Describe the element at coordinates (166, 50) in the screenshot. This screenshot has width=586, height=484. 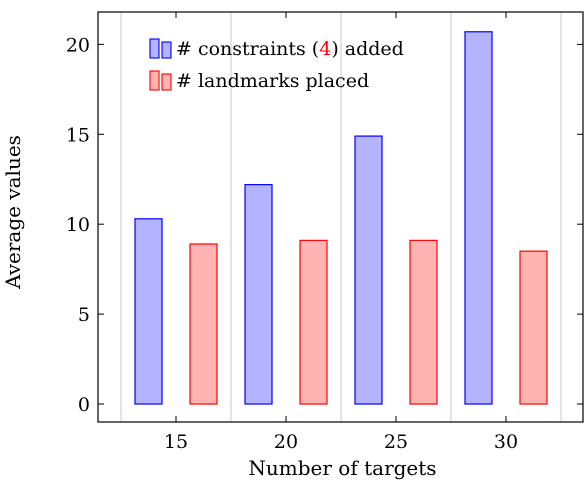
I see `legend-swatch-1b` at that location.